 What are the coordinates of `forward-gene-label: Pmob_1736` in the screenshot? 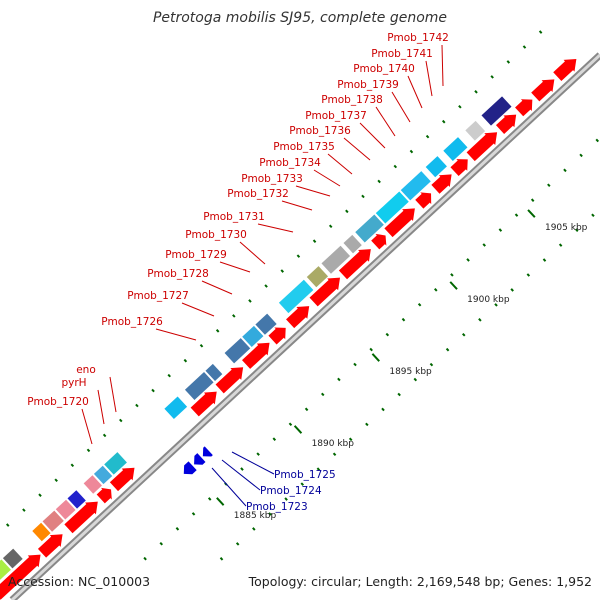 It's located at (320, 131).